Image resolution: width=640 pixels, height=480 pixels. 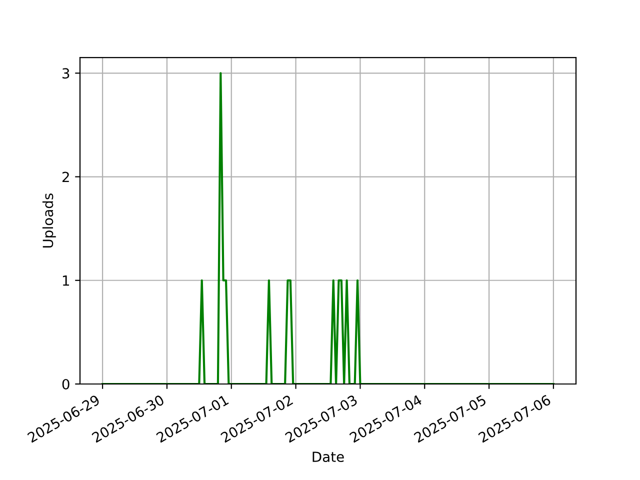 What do you see at coordinates (66, 384) in the screenshot?
I see `y-tick-label: 0` at bounding box center [66, 384].